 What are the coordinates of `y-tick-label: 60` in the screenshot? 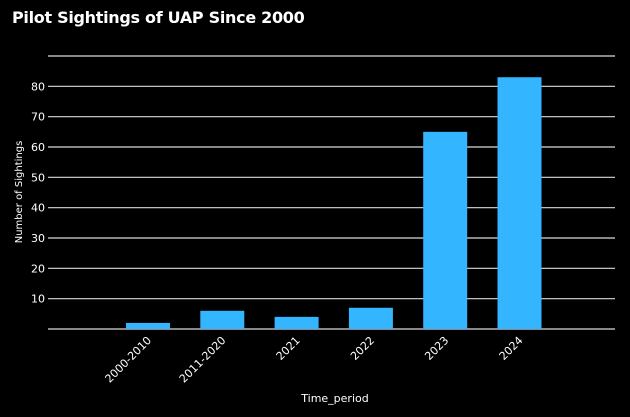 It's located at (38, 147).